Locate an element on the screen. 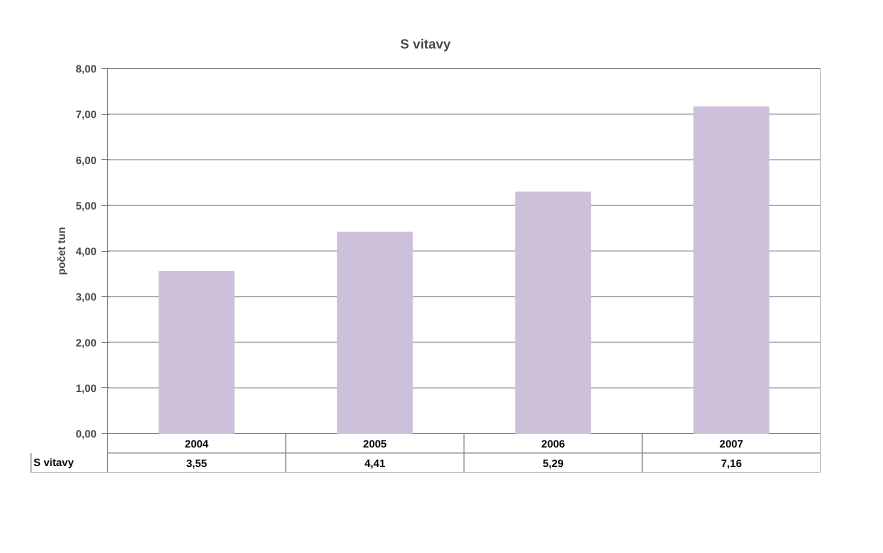 This screenshot has width=883, height=553. y-tick-label: 4,00 is located at coordinates (86, 252).